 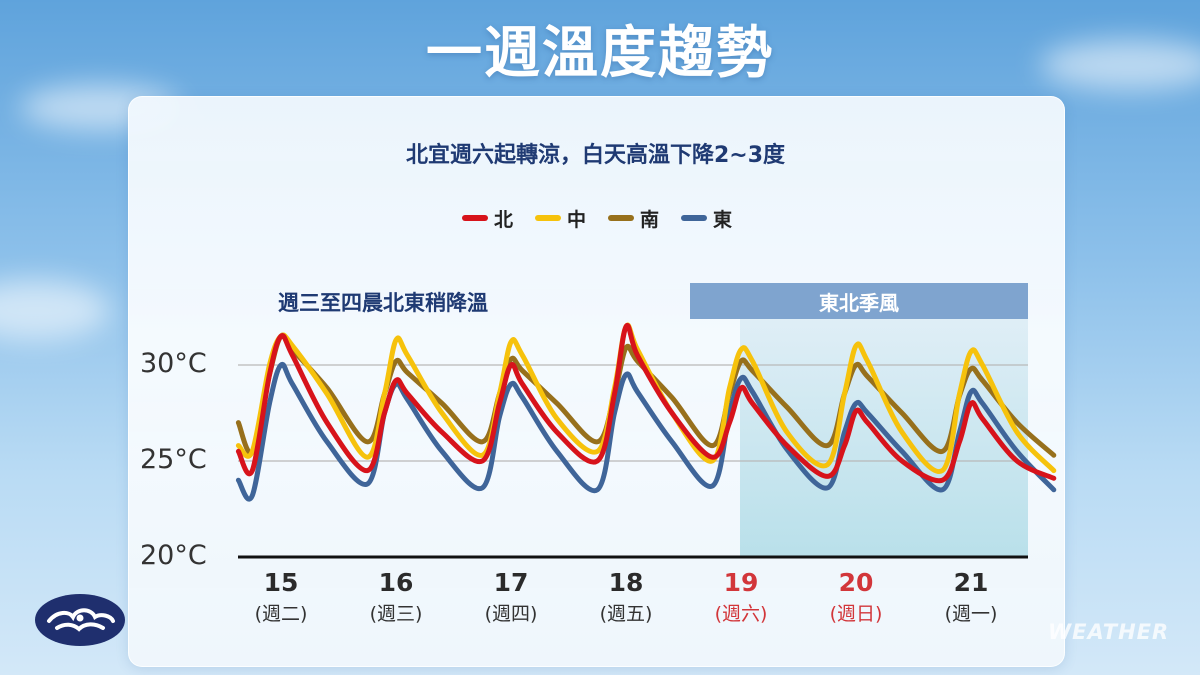 What do you see at coordinates (1120, 65) in the screenshot?
I see `background-cloud` at bounding box center [1120, 65].